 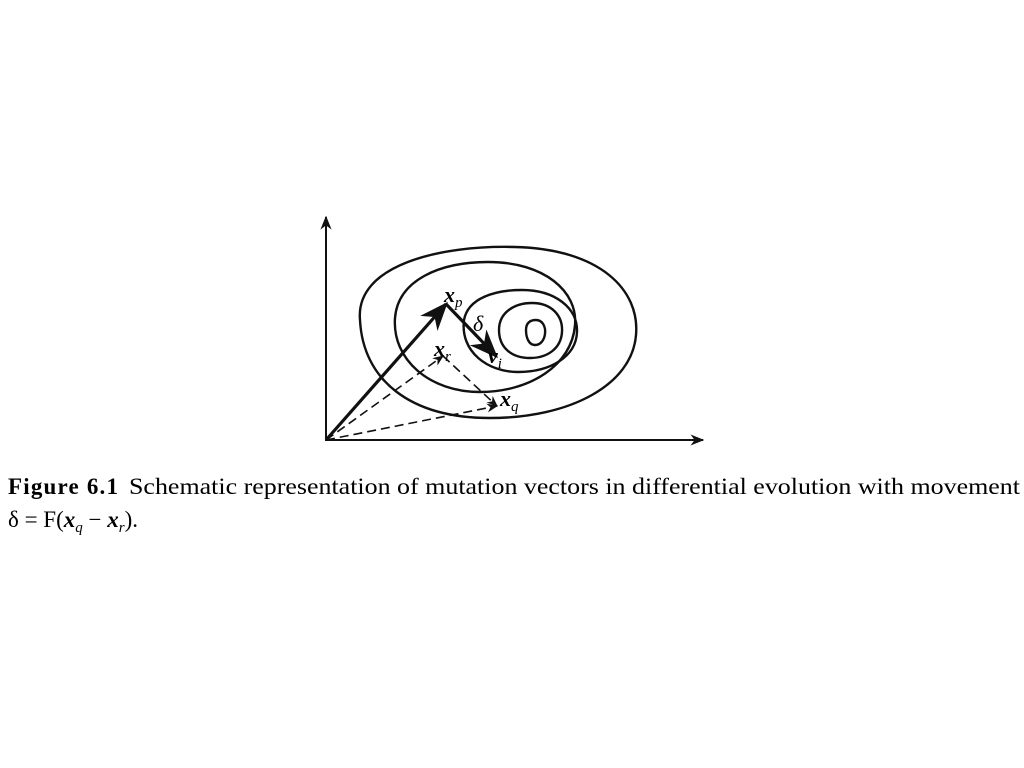 I want to click on label-base: v, so click(x=493, y=355).